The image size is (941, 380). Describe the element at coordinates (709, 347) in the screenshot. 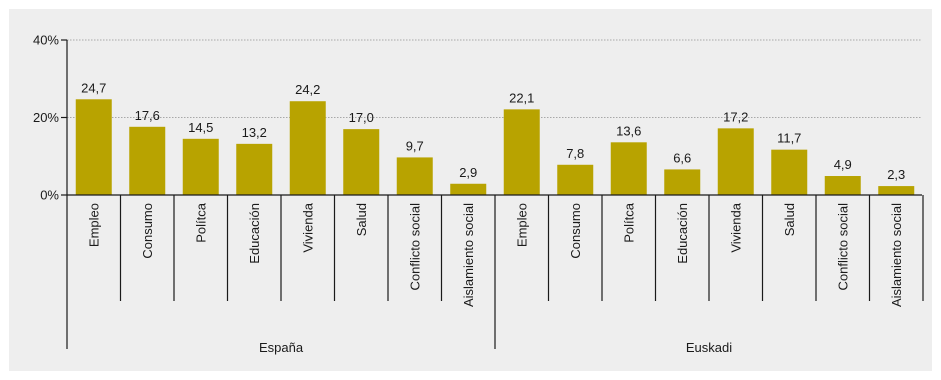

I see `group-label: Euskadi` at that location.